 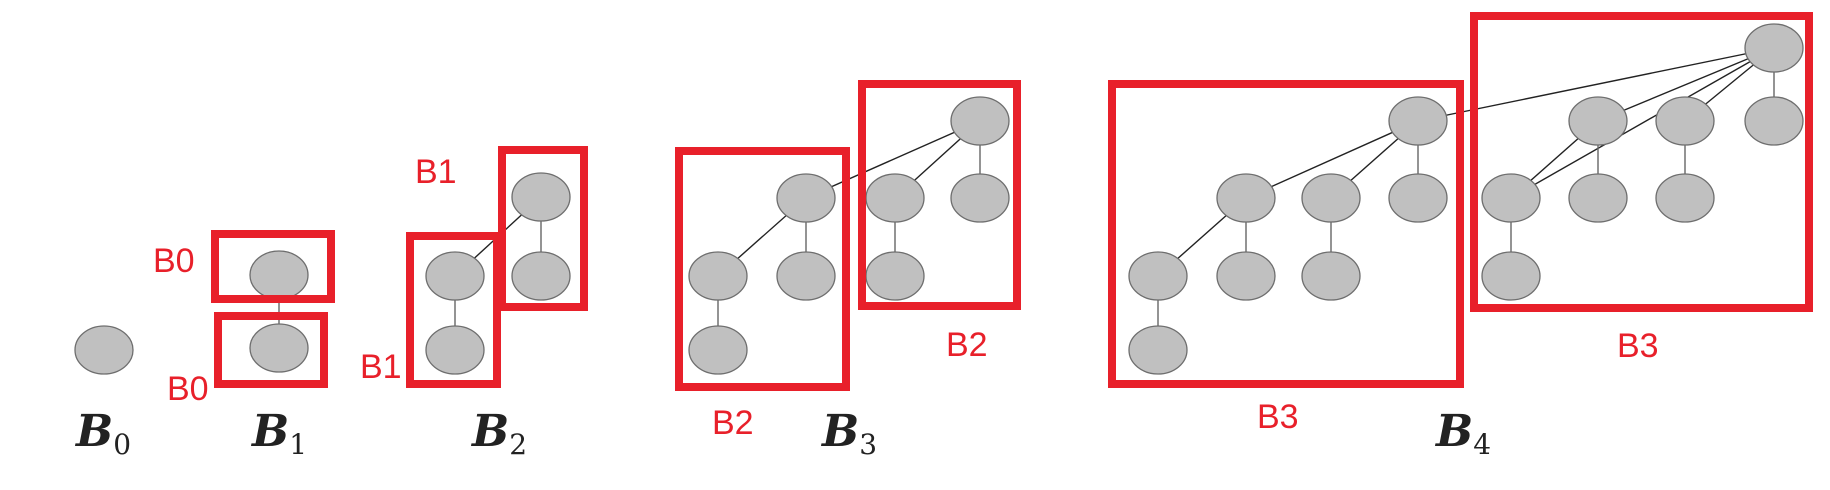 I want to click on tree-label-sub: 2, so click(x=518, y=444).